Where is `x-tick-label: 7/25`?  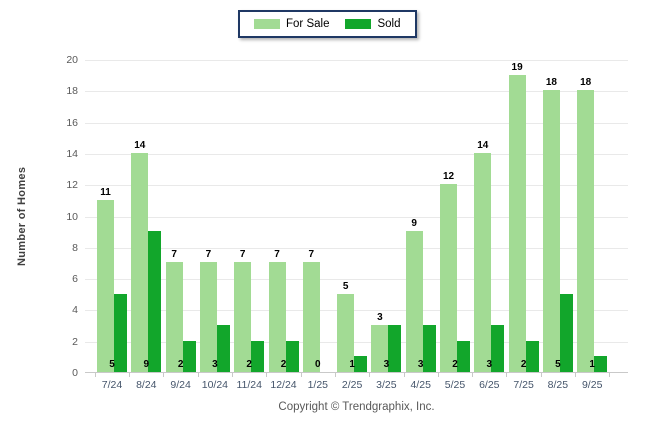 x-tick-label: 7/25 is located at coordinates (523, 385).